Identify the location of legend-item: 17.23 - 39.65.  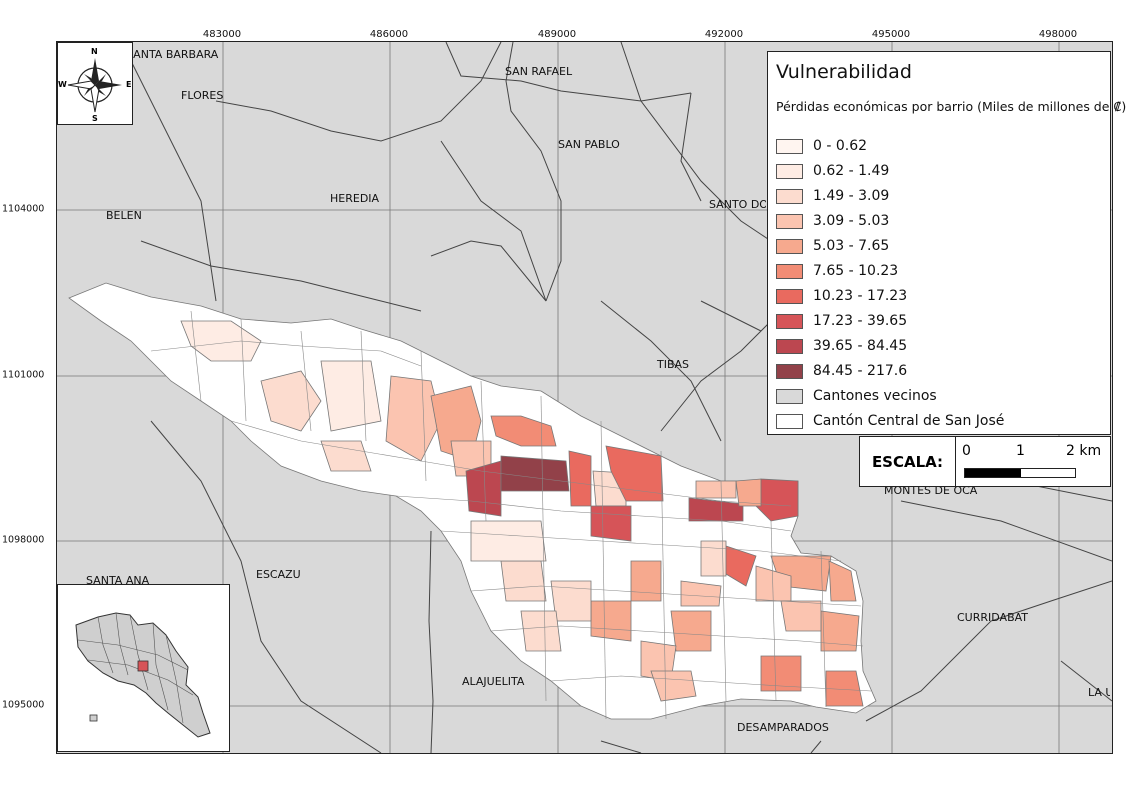
(841, 321).